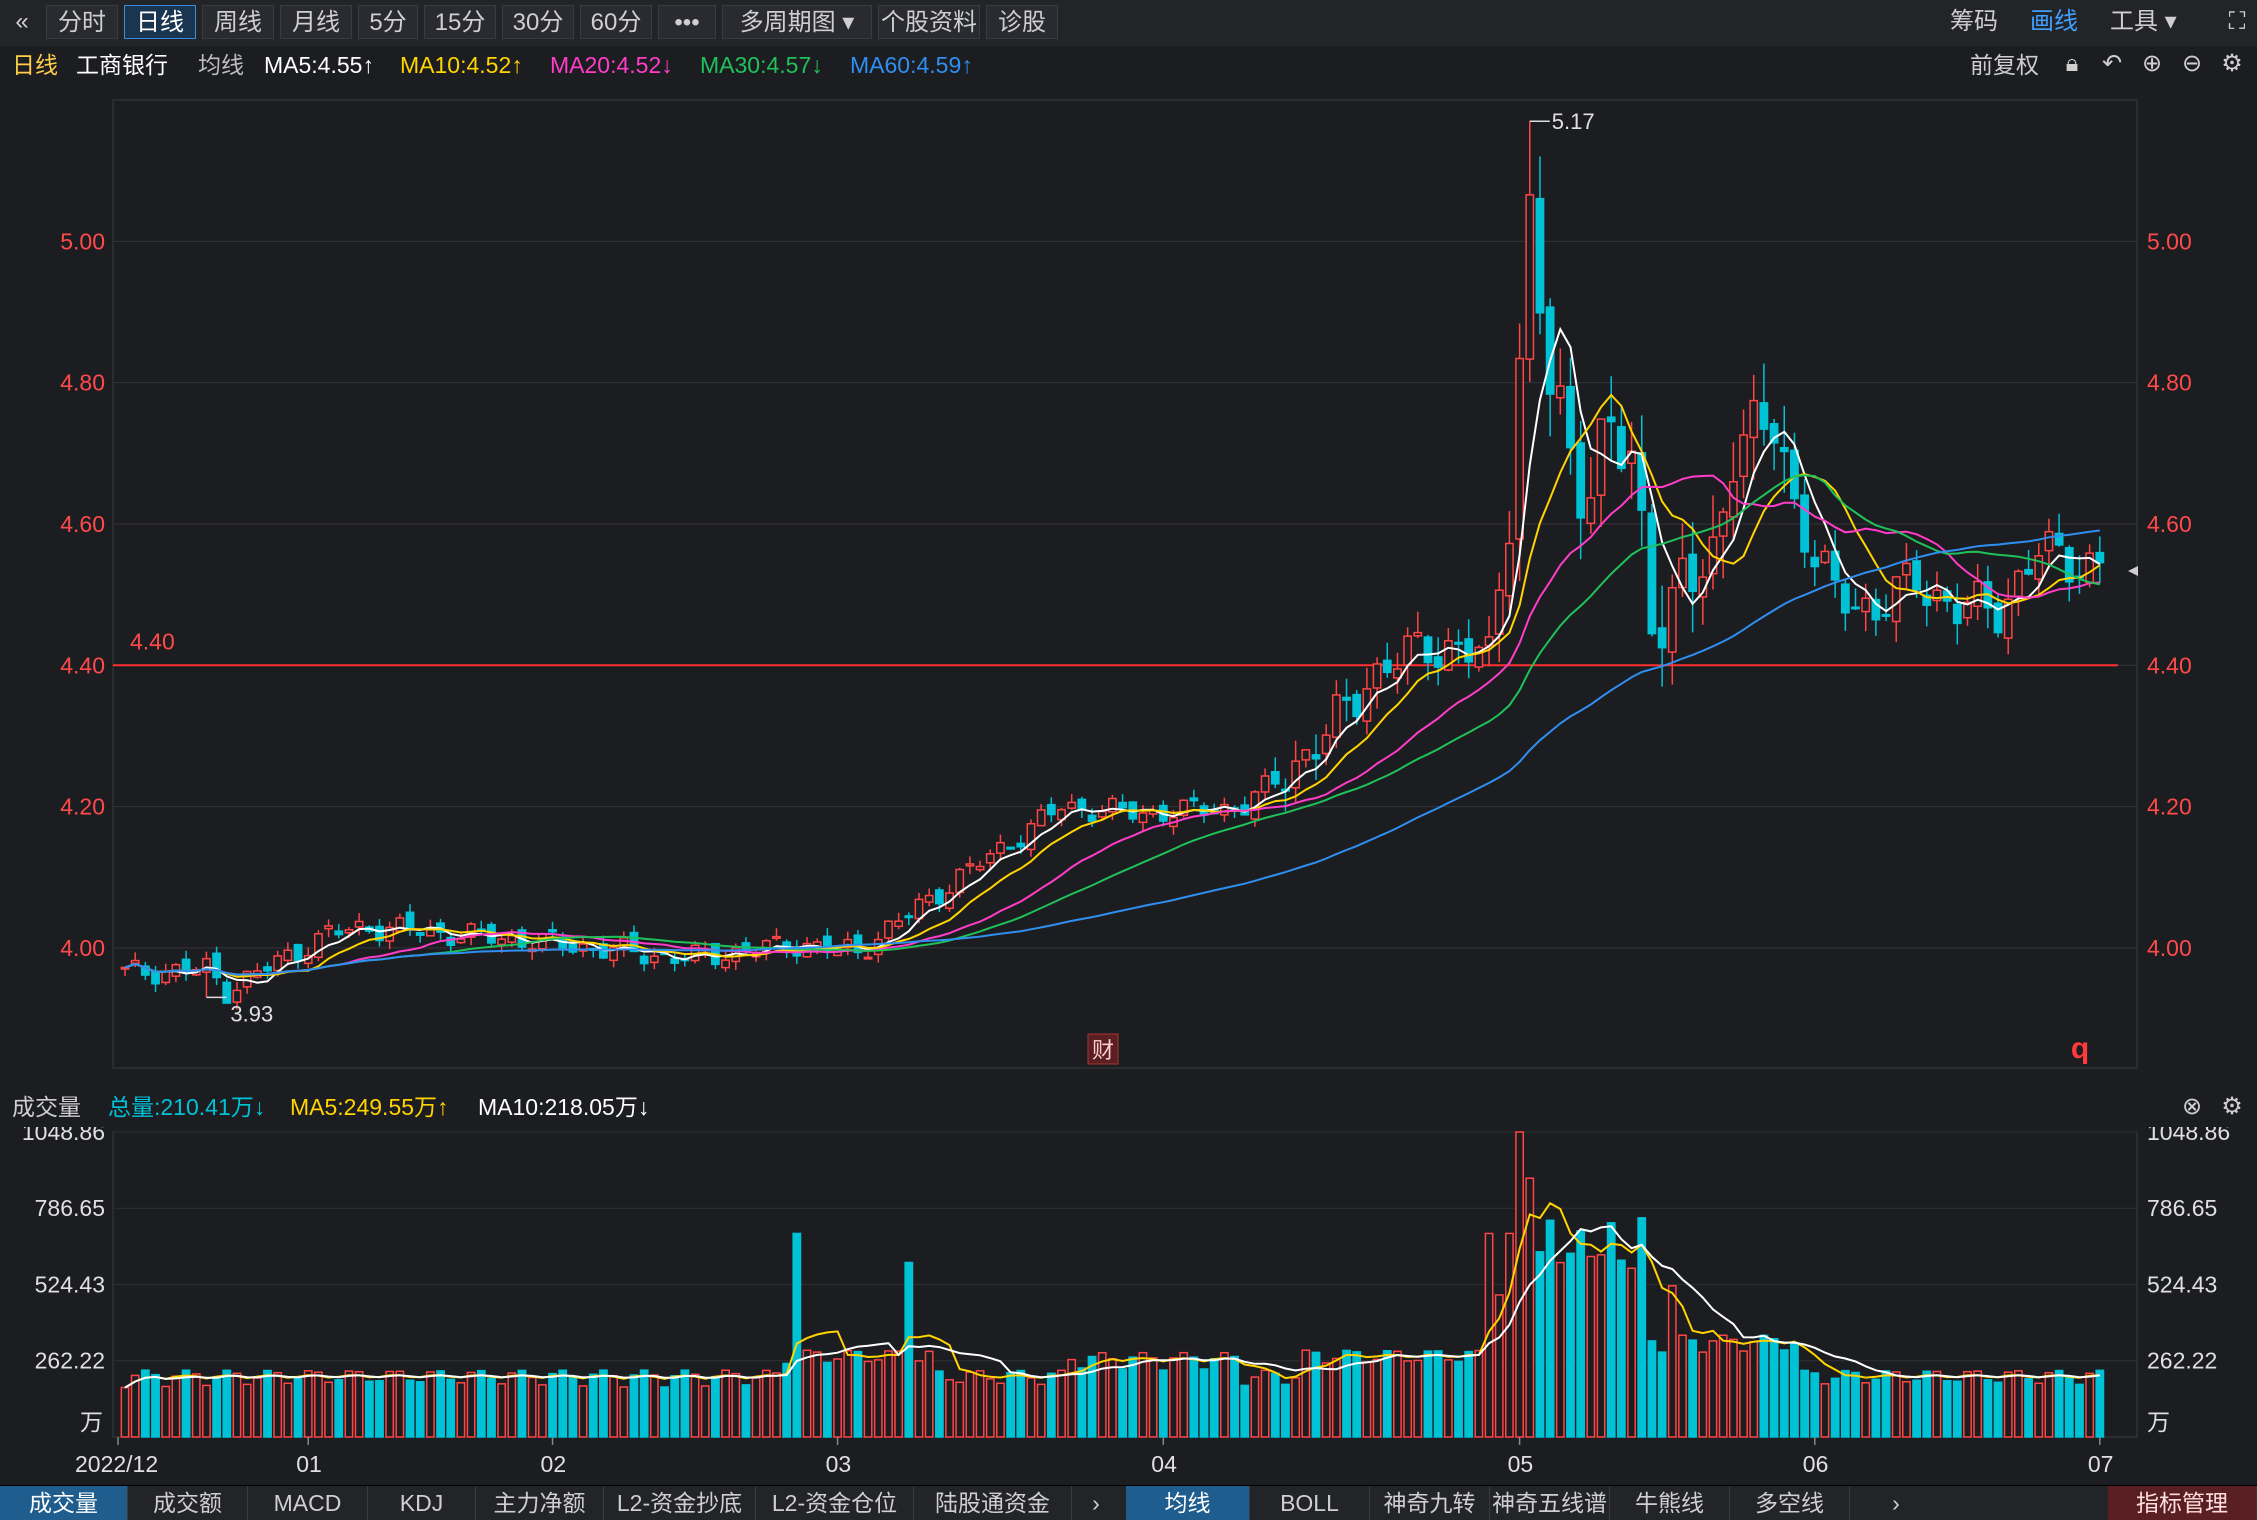  Describe the element at coordinates (1188, 1503) in the screenshot. I see `overlay-tab-0: 均线` at that location.